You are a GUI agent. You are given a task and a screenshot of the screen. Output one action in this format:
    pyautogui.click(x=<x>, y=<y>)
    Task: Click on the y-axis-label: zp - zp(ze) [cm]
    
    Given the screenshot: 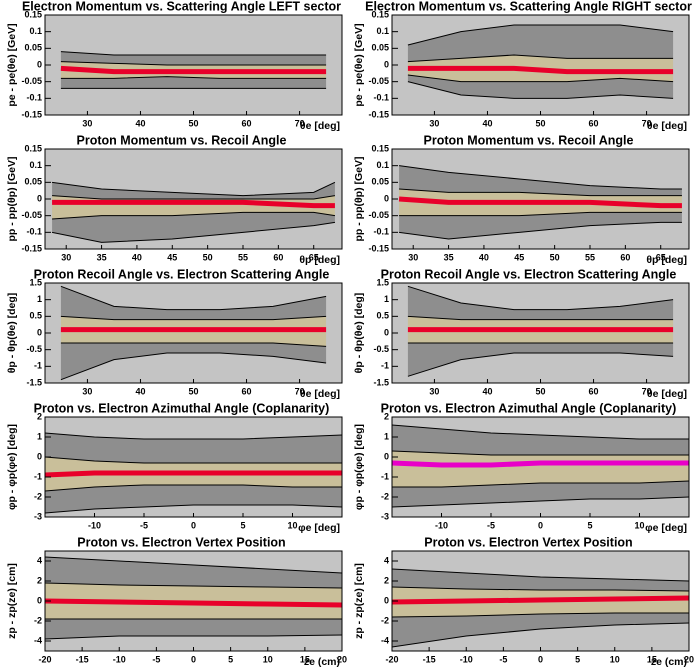 What is the action you would take?
    pyautogui.click(x=12, y=601)
    